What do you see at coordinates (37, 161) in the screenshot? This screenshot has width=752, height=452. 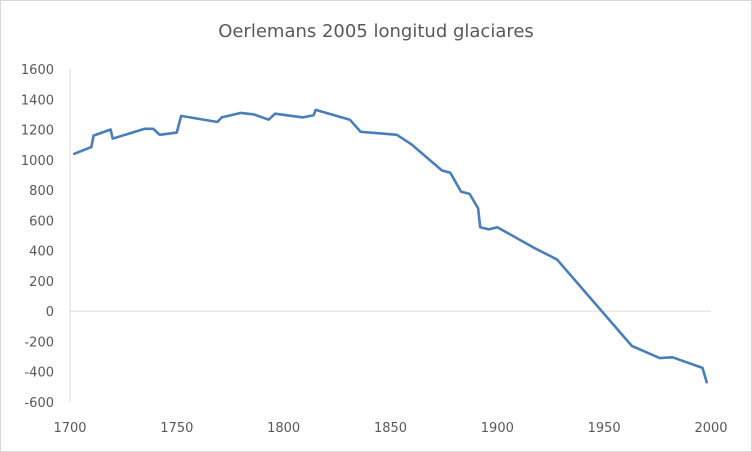 I see `y-tick-label: 1000` at bounding box center [37, 161].